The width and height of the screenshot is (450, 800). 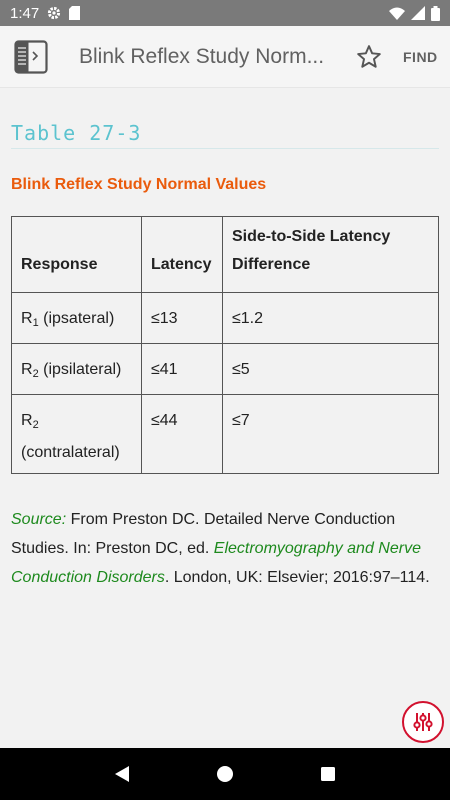 I want to click on back-icon, so click(x=122, y=774).